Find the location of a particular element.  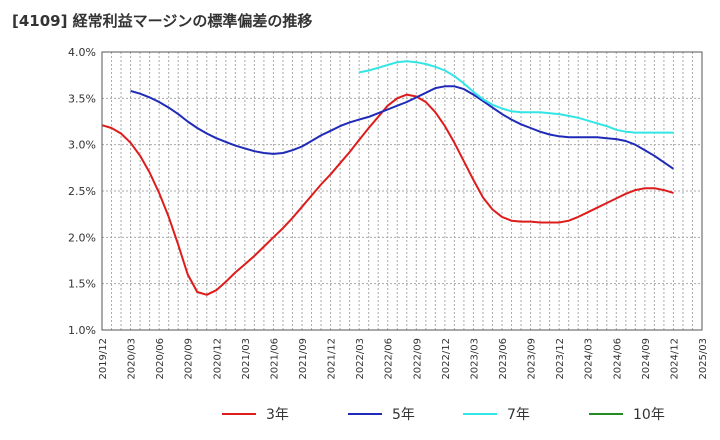

x-tick-label: 2022/06 is located at coordinates (389, 359).